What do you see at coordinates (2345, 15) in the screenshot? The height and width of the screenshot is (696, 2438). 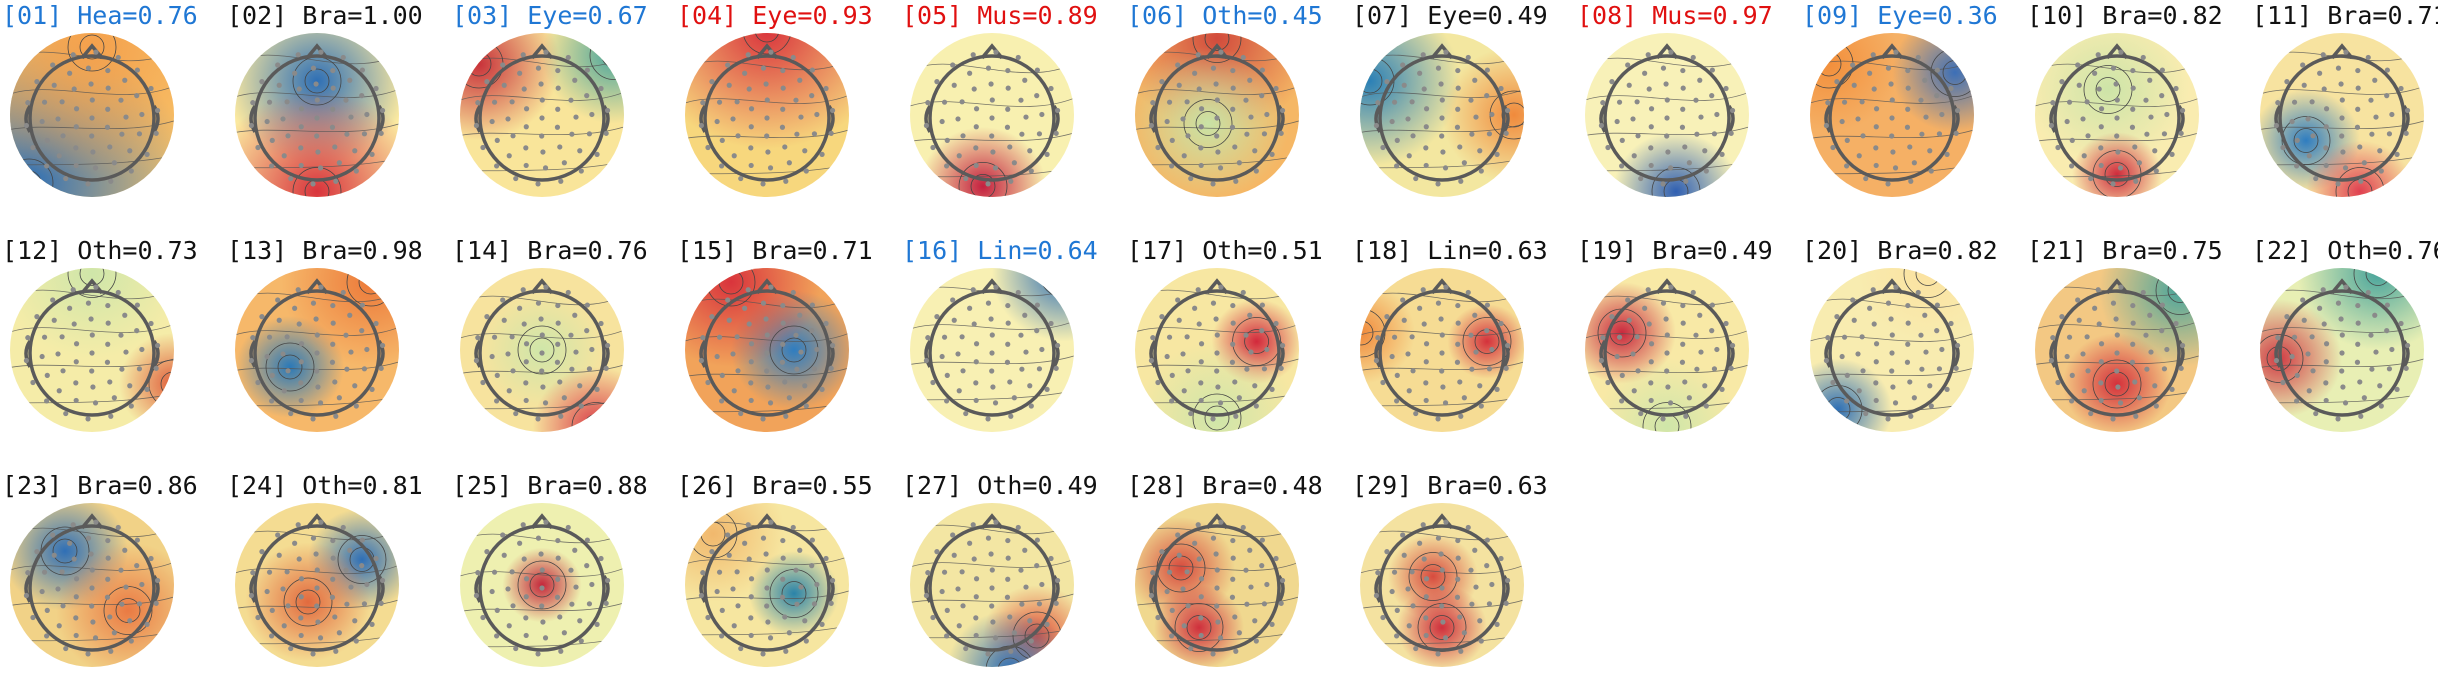 I see `component-label: [11] Bra=0.71` at bounding box center [2345, 15].